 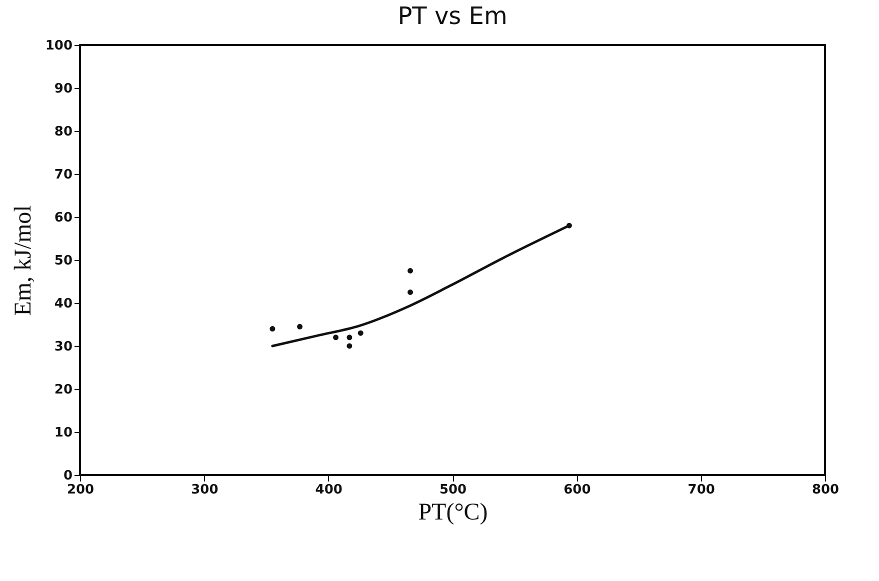 What do you see at coordinates (826, 490) in the screenshot?
I see `x-tick-label: 800` at bounding box center [826, 490].